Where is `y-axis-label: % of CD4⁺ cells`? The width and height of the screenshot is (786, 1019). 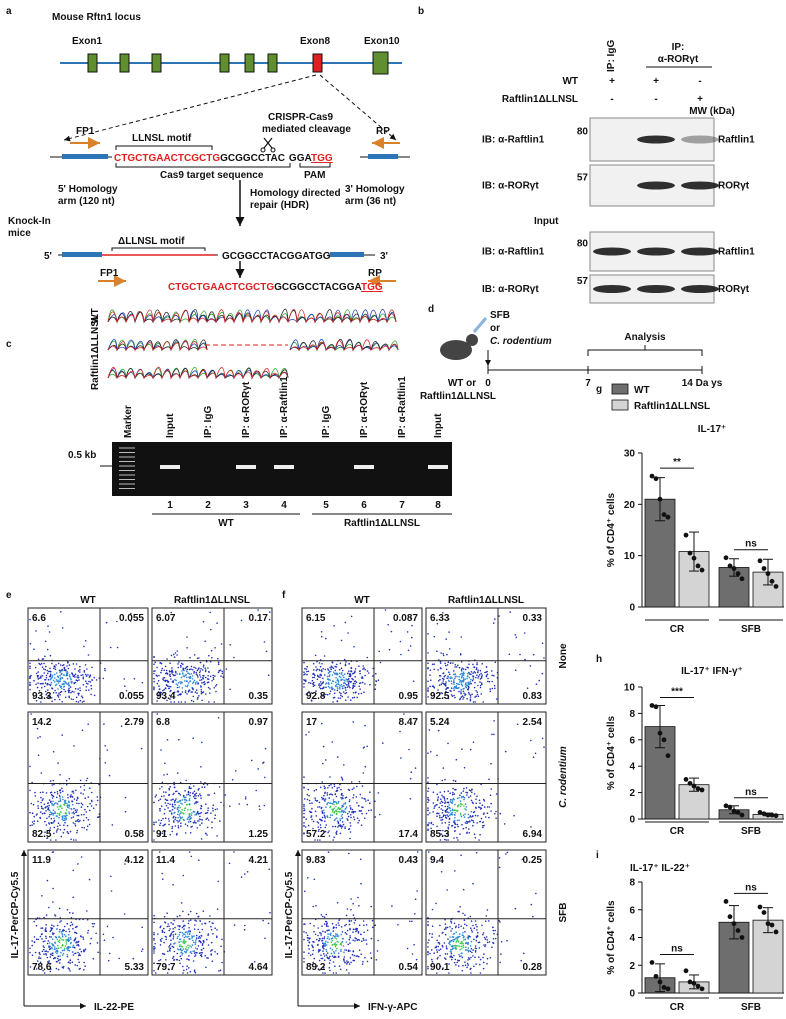
y-axis-label: % of CD4⁺ cells is located at coordinates (611, 937).